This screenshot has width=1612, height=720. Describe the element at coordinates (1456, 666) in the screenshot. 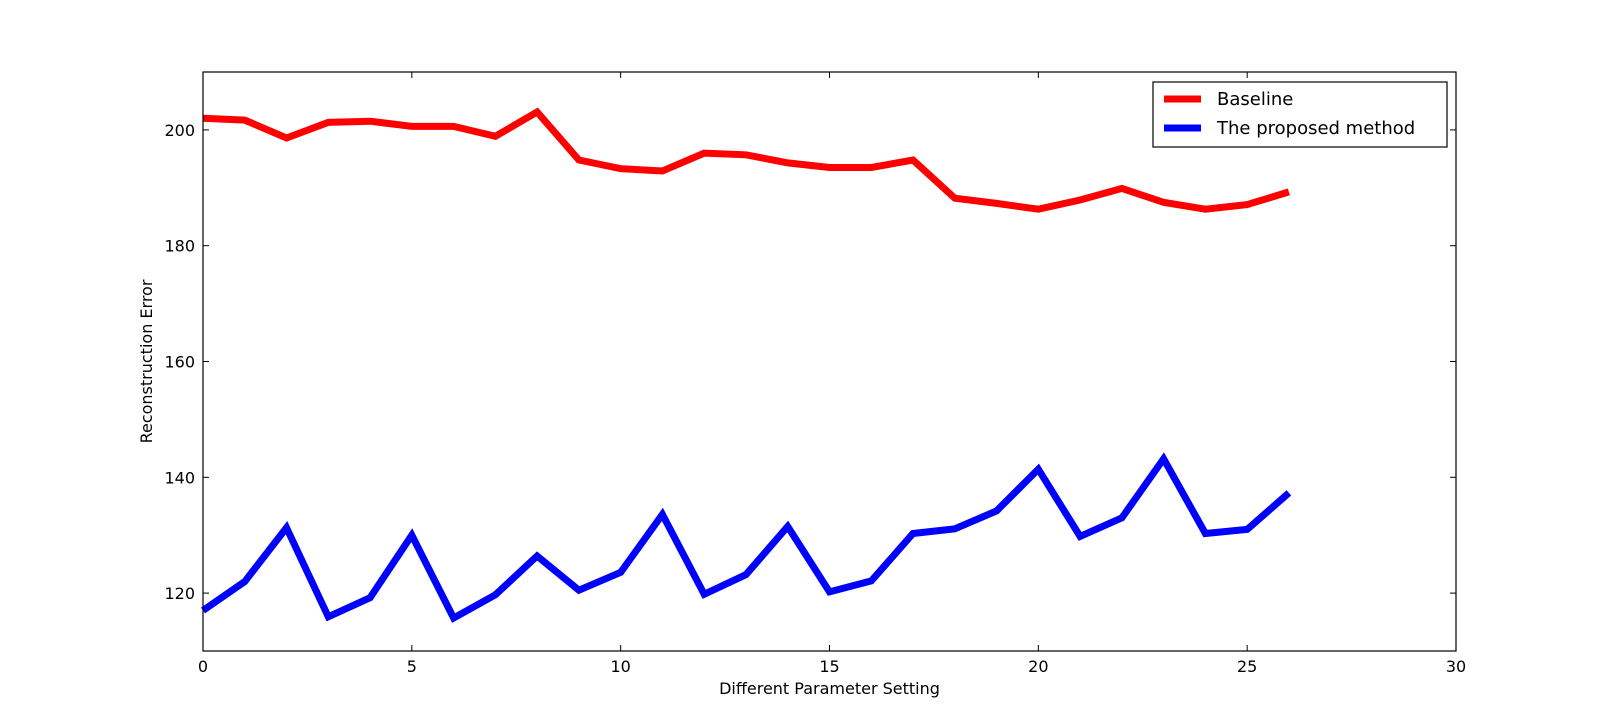

I see `x-tick-label: 30` at that location.